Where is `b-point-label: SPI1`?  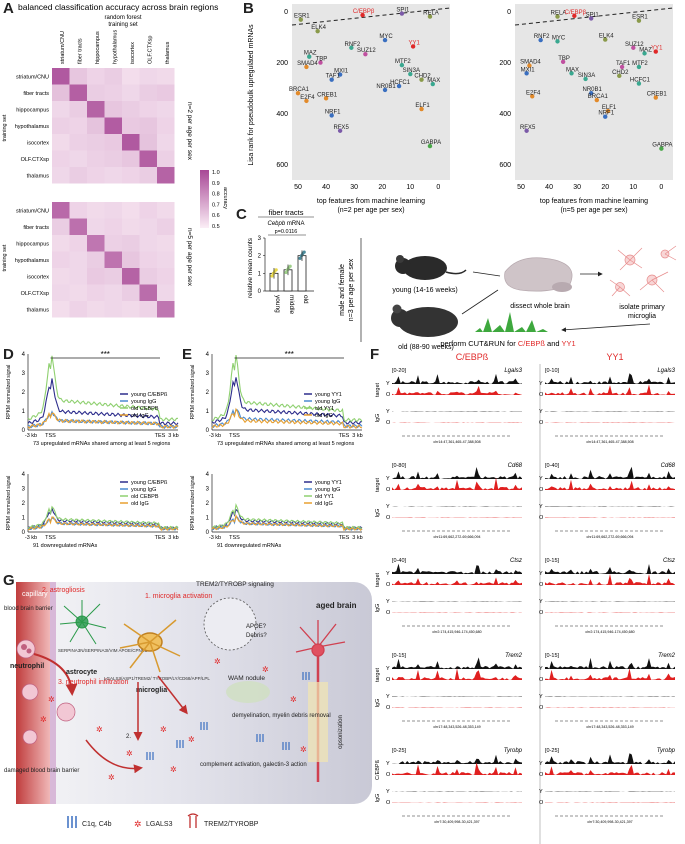 b-point-label: SPI1 is located at coordinates (593, 15).